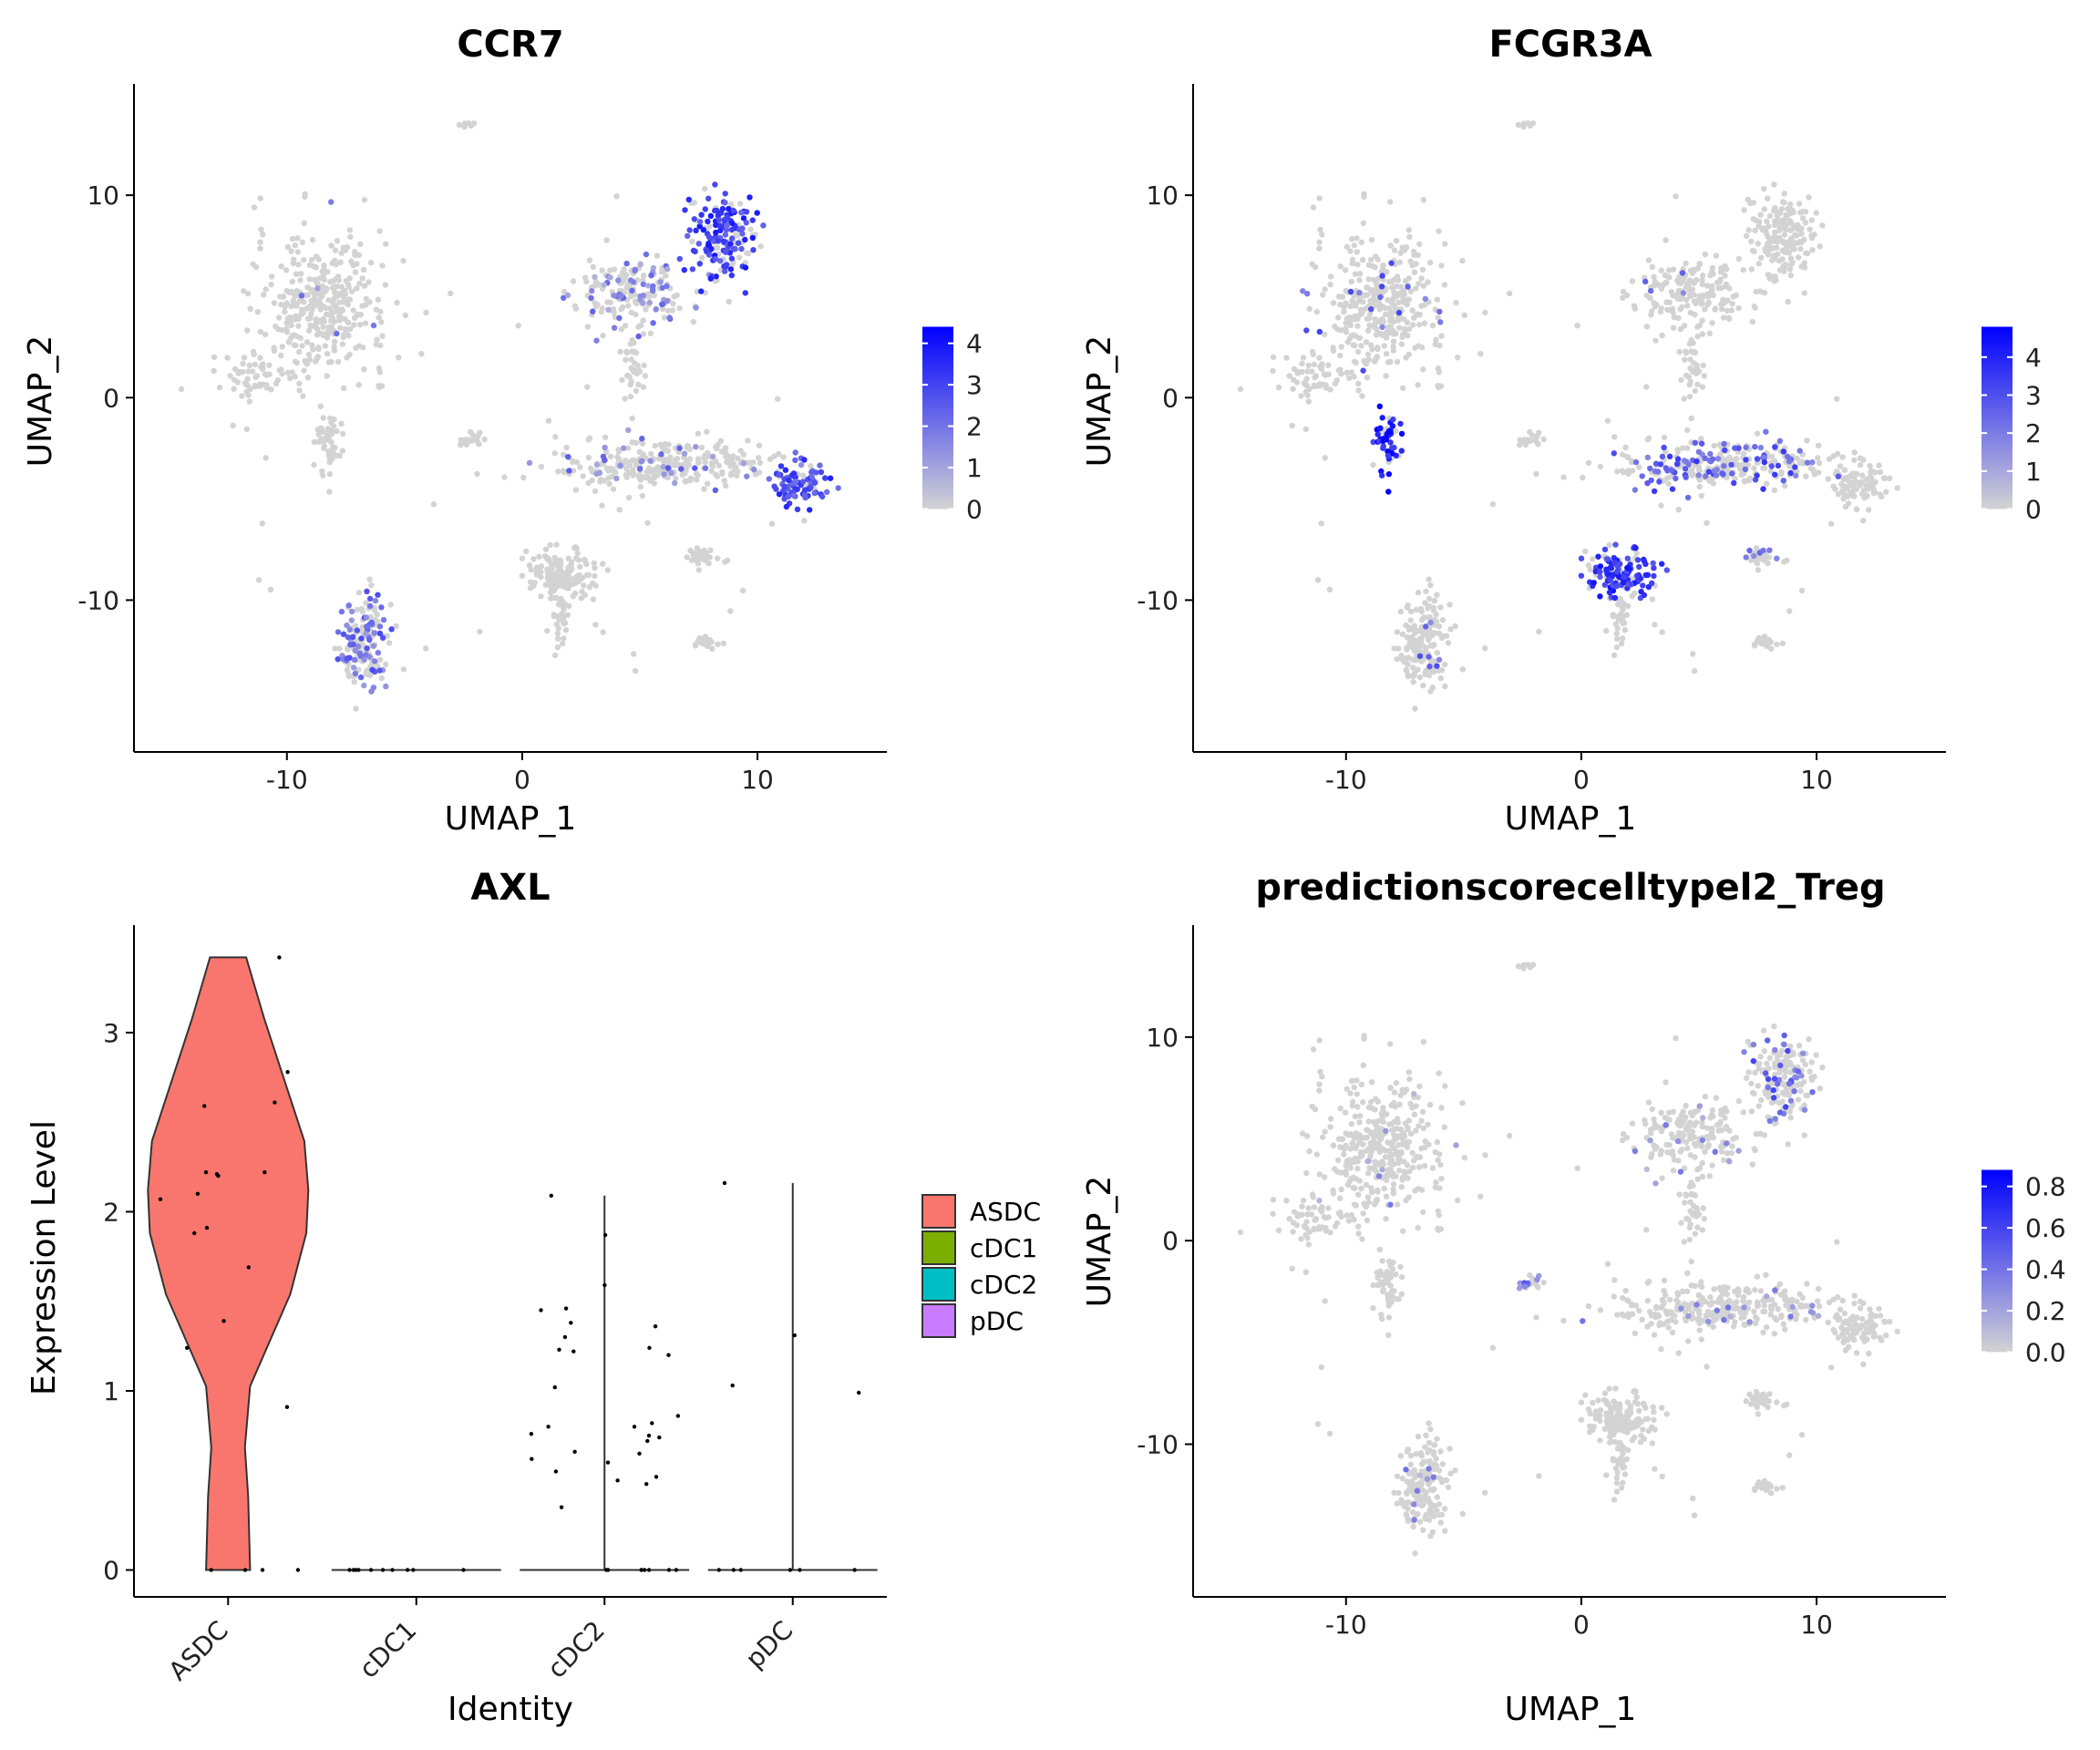 The height and width of the screenshot is (1750, 2100). Describe the element at coordinates (1569, 416) in the screenshot. I see `points-layer` at that location.